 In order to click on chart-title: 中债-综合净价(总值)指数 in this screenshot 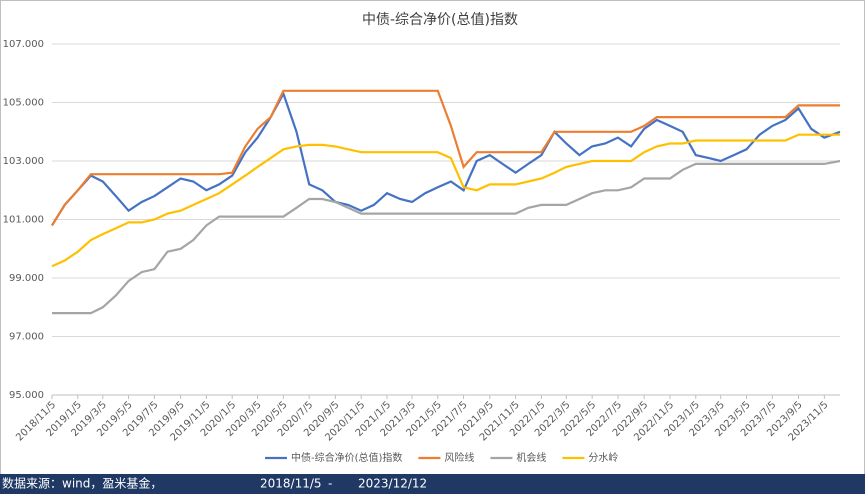, I will do `click(440, 20)`.